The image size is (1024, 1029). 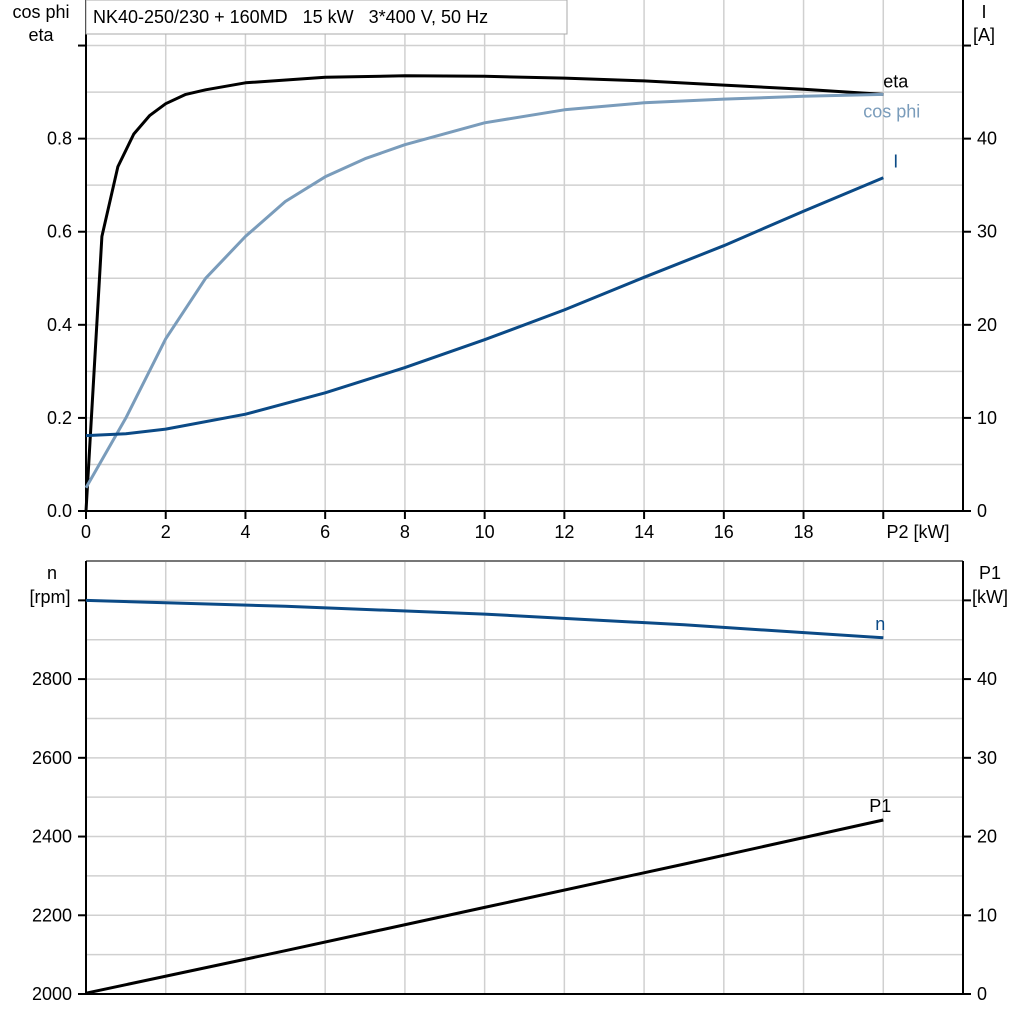 I want to click on x-tick-label: 18, so click(x=804, y=532).